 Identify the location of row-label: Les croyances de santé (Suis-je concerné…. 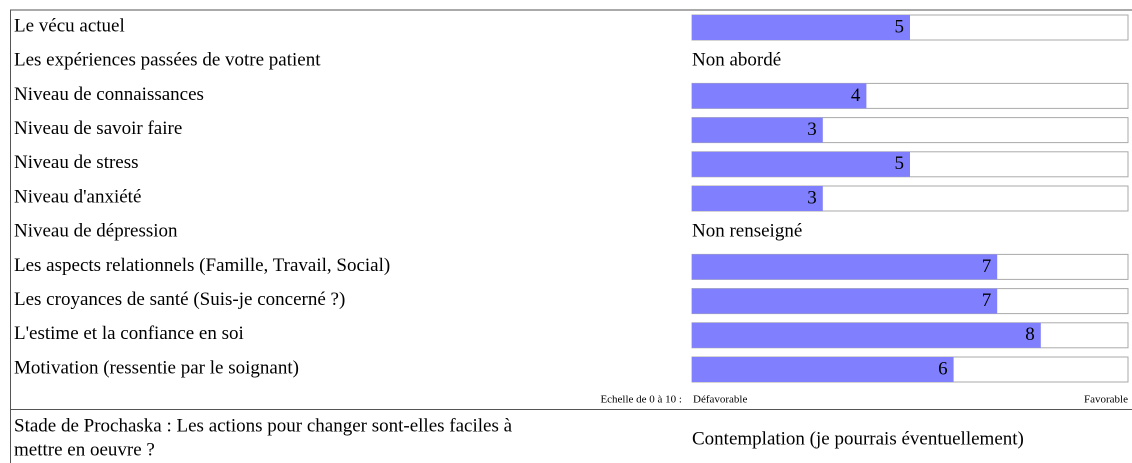
(179, 299).